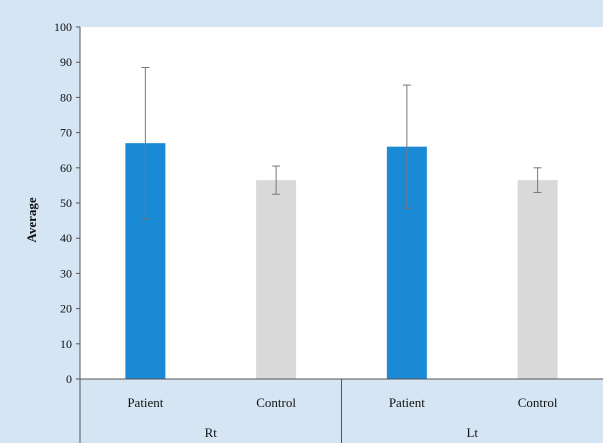 The width and height of the screenshot is (603, 443). What do you see at coordinates (63, 27) in the screenshot?
I see `y-tick-label: 100` at bounding box center [63, 27].